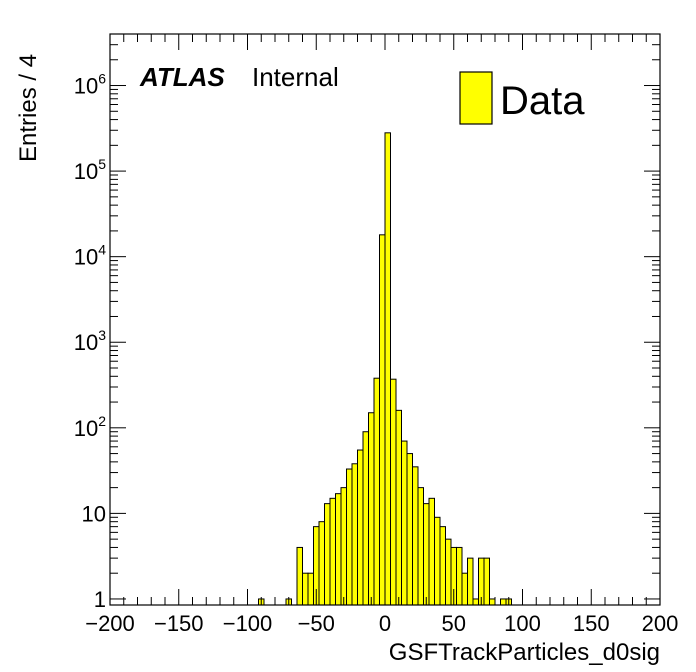 The height and width of the screenshot is (672, 696). I want to click on y-tick-label: 10⁵, so click(90, 170).